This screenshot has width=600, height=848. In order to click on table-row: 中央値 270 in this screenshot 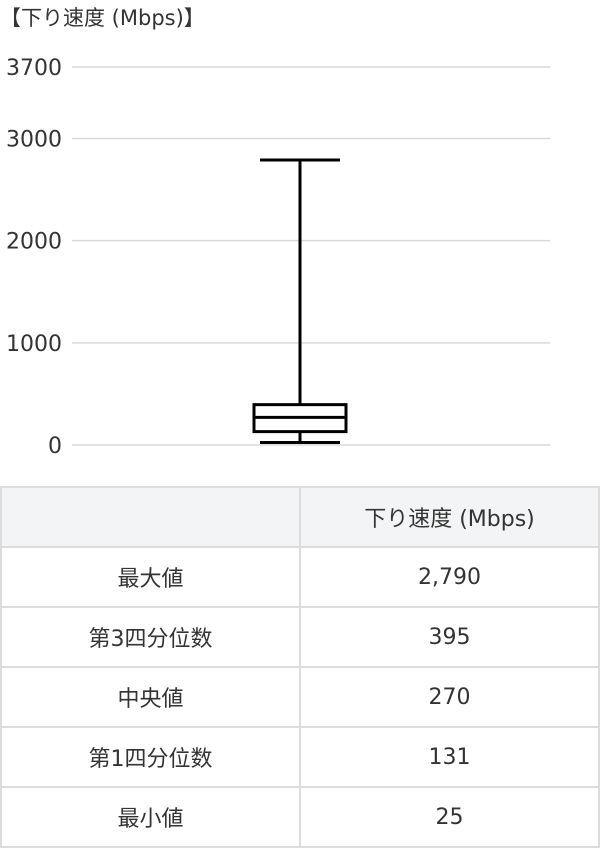, I will do `click(300, 697)`.